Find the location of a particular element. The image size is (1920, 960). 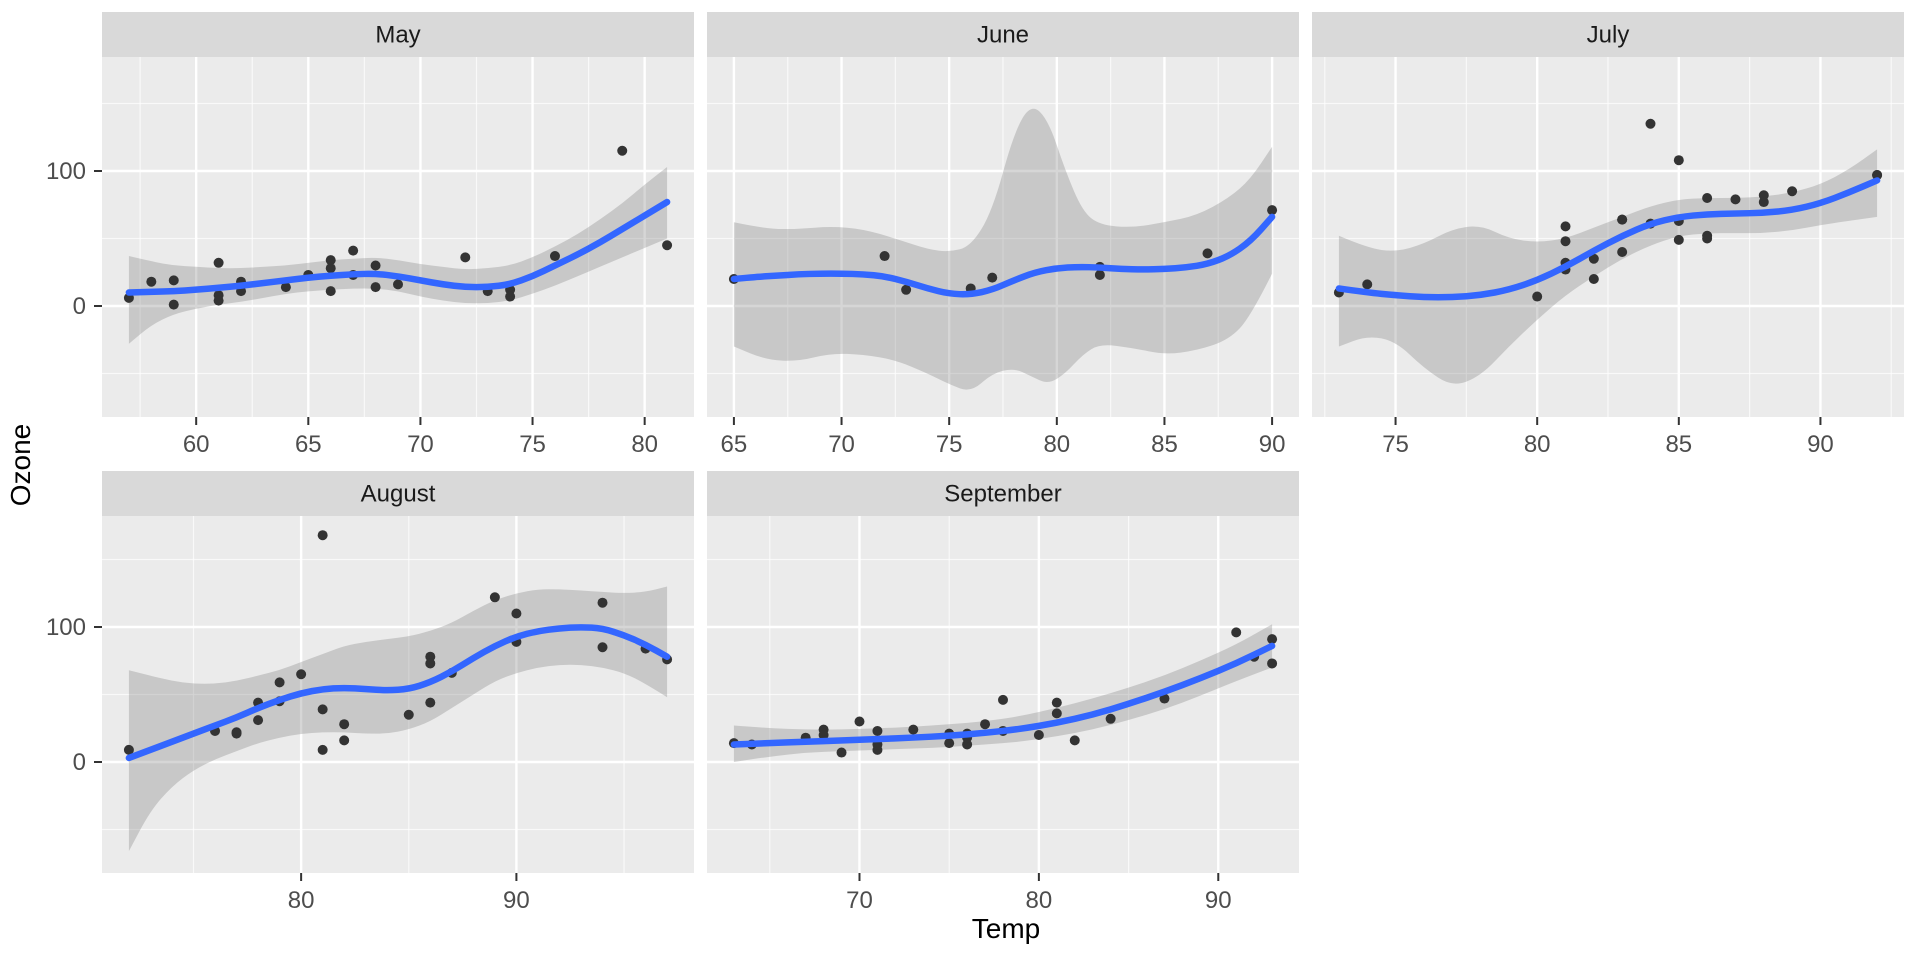

x-axis-title: Temp is located at coordinates (1006, 928).